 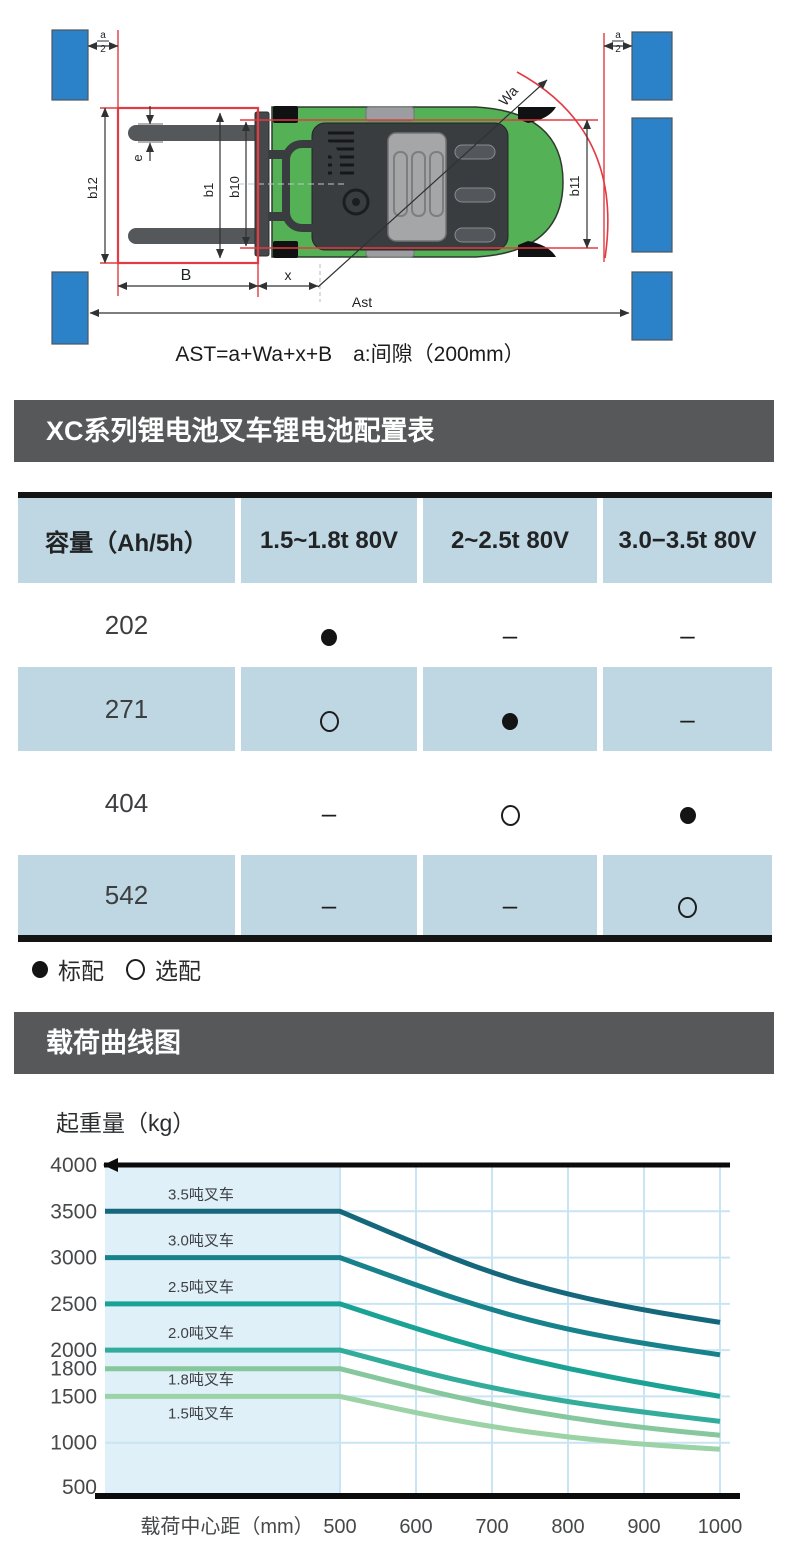 What do you see at coordinates (687, 540) in the screenshot?
I see `column-header: 3.0−3.5t 80V` at bounding box center [687, 540].